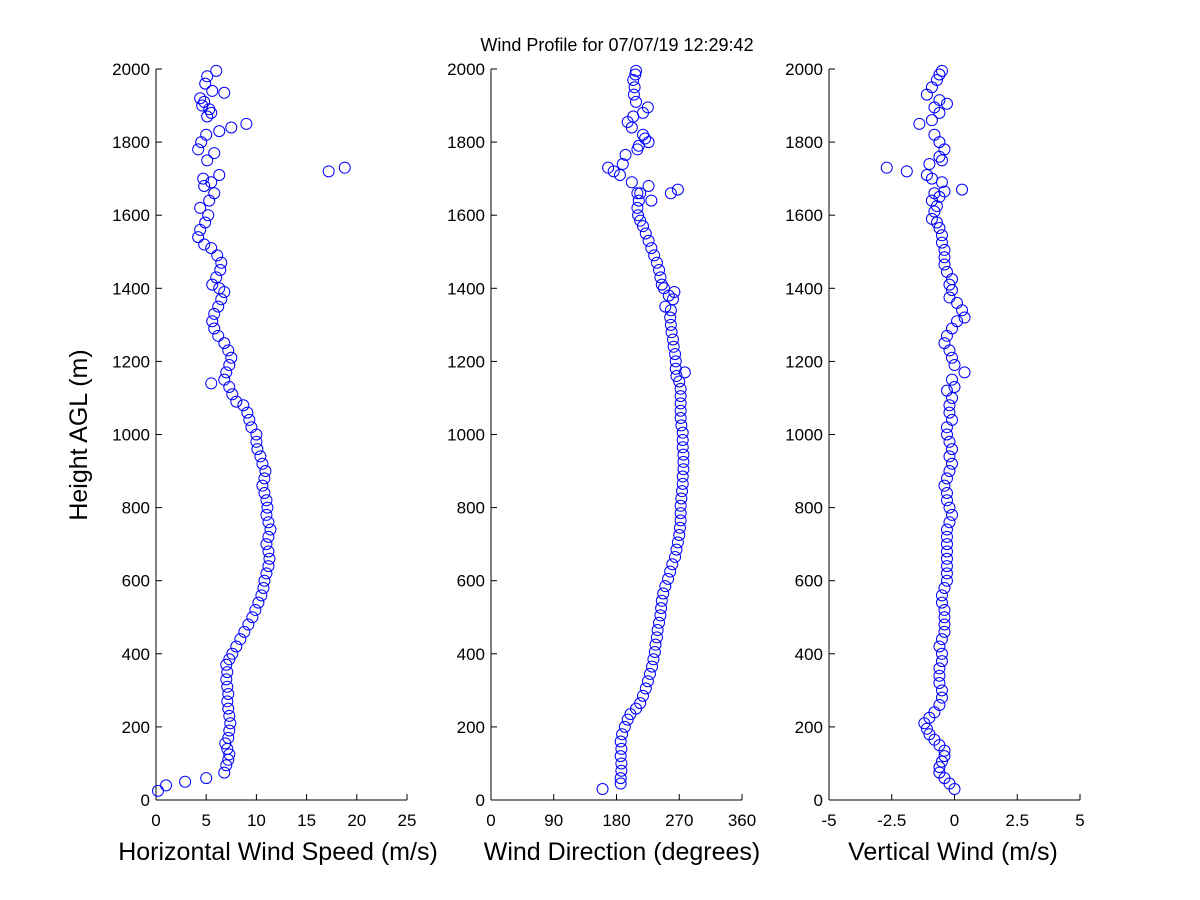  I want to click on y-tick-label-speed: 600, so click(136, 581).